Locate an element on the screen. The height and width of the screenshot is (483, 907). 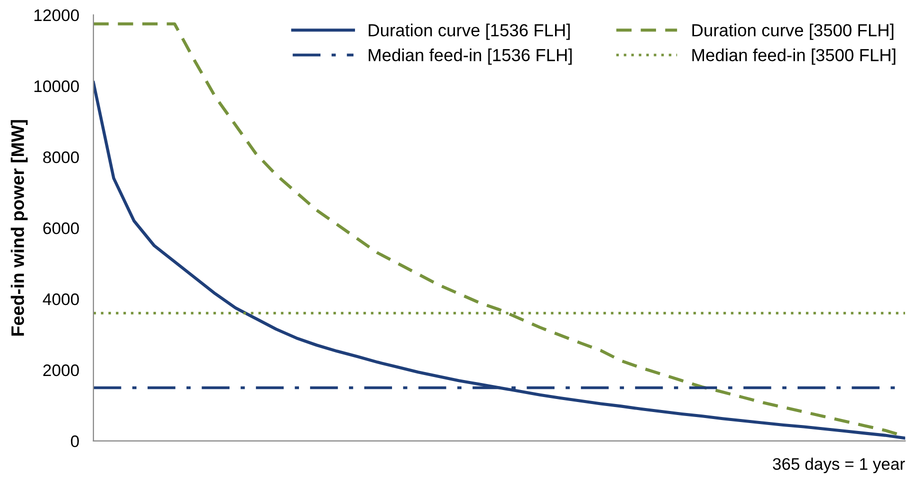
y-tick-label: 0 is located at coordinates (74, 441).